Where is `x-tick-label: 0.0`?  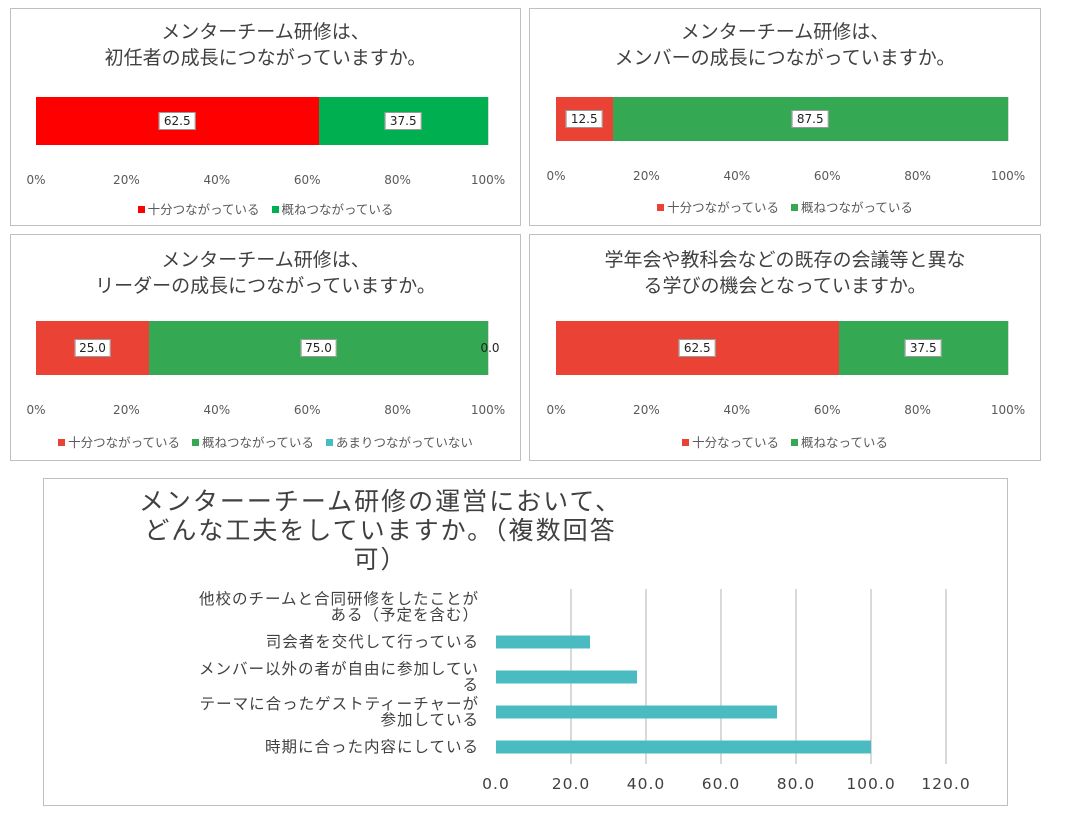 x-tick-label: 0.0 is located at coordinates (496, 784).